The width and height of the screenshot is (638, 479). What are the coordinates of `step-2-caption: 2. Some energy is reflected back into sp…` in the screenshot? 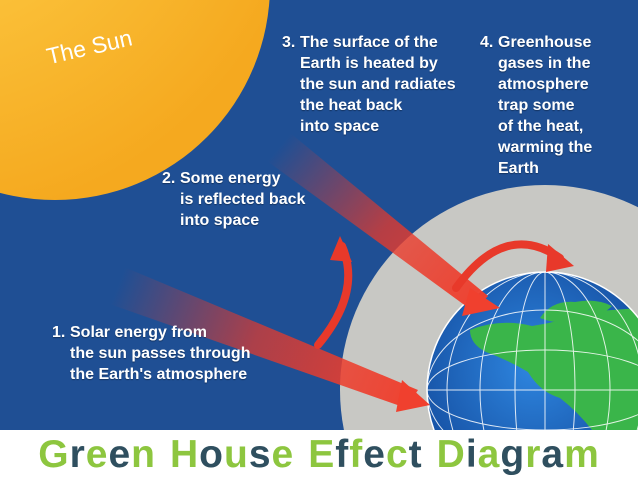 It's located at (233, 199).